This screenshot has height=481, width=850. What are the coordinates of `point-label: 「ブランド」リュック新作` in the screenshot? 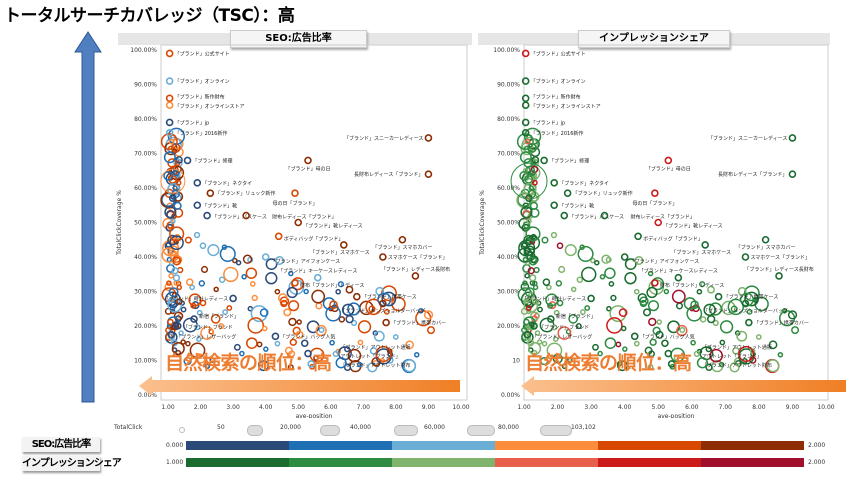 It's located at (245, 193).